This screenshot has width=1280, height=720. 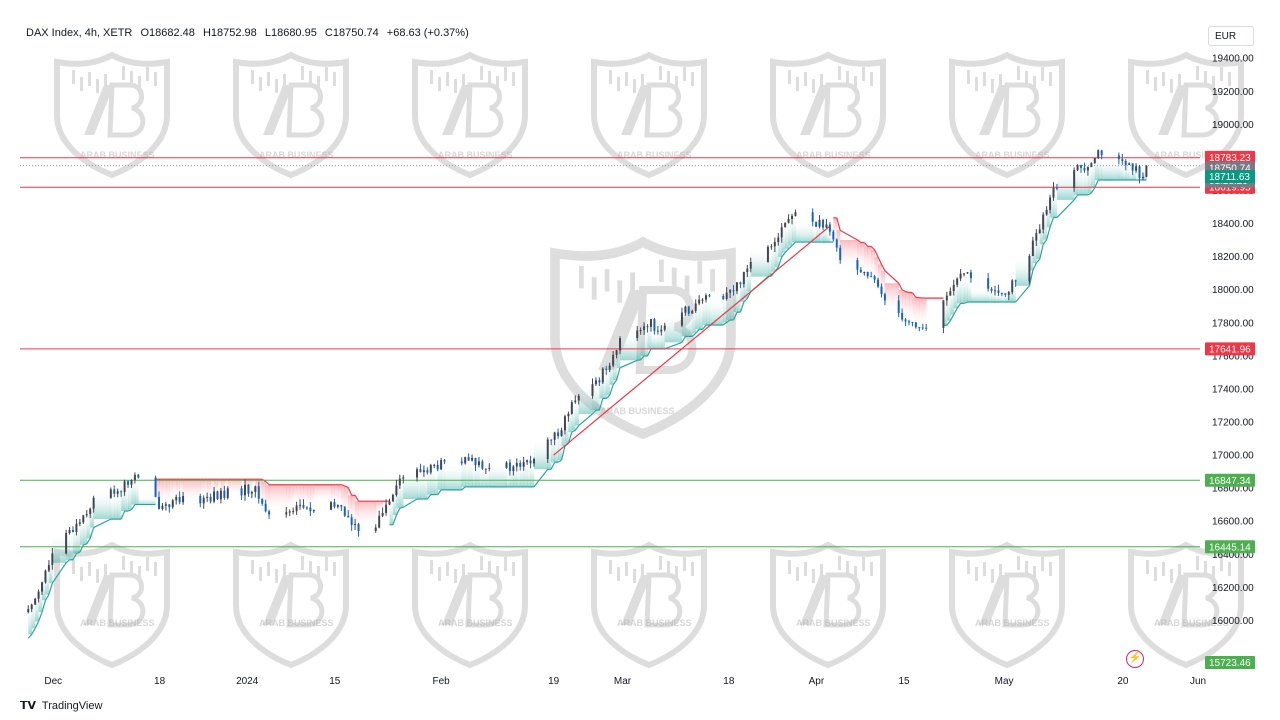 I want to click on level-price-tag: 16445.14, so click(x=1230, y=547).